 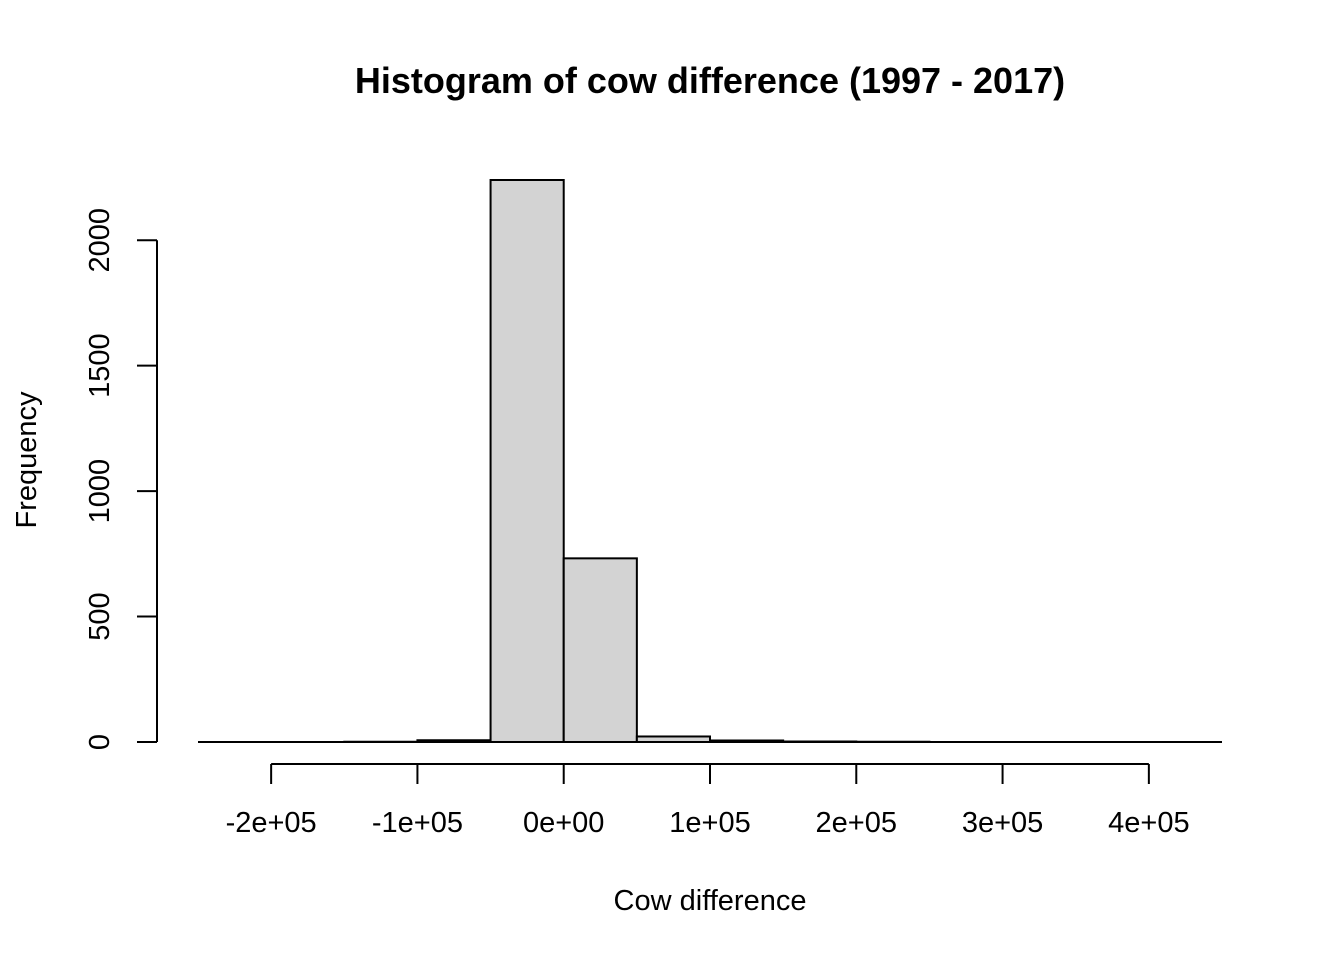 I want to click on y-axis: 0 500 1000 1500 2000, so click(x=121, y=479).